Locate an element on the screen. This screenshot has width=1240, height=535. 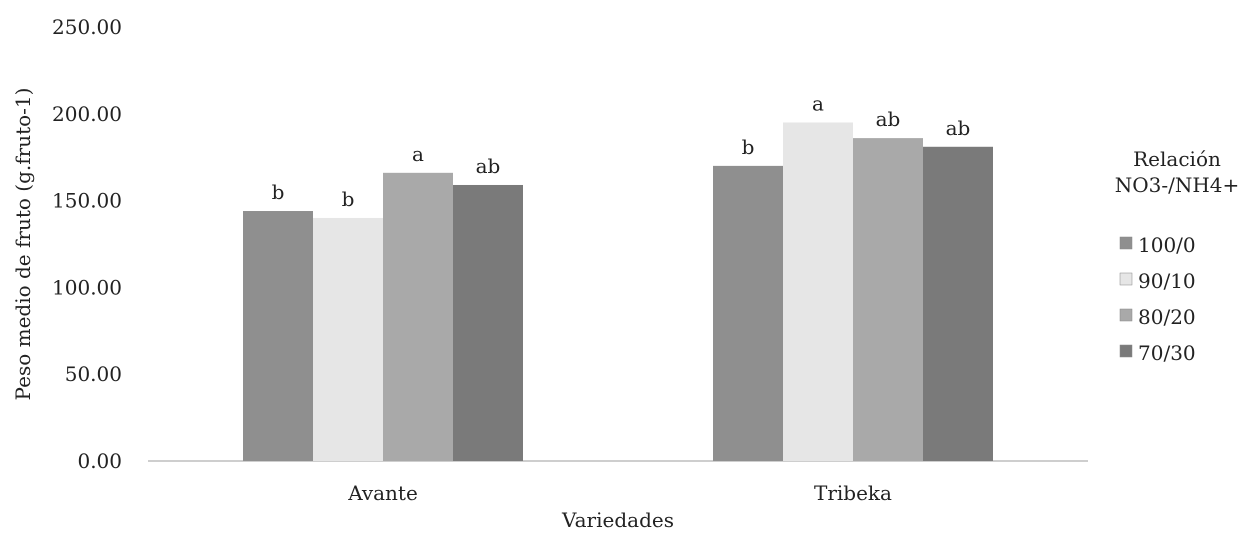
y-axis-title-main: Peso medio de fruto (g.fruto-1) is located at coordinates (23, 244).